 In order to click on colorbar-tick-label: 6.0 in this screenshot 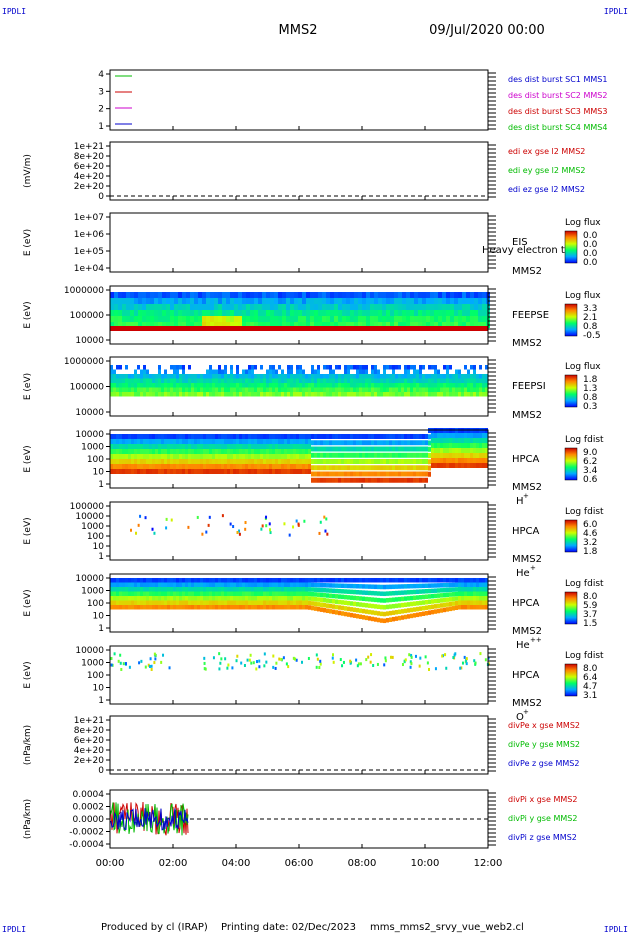, I will do `click(590, 525)`.